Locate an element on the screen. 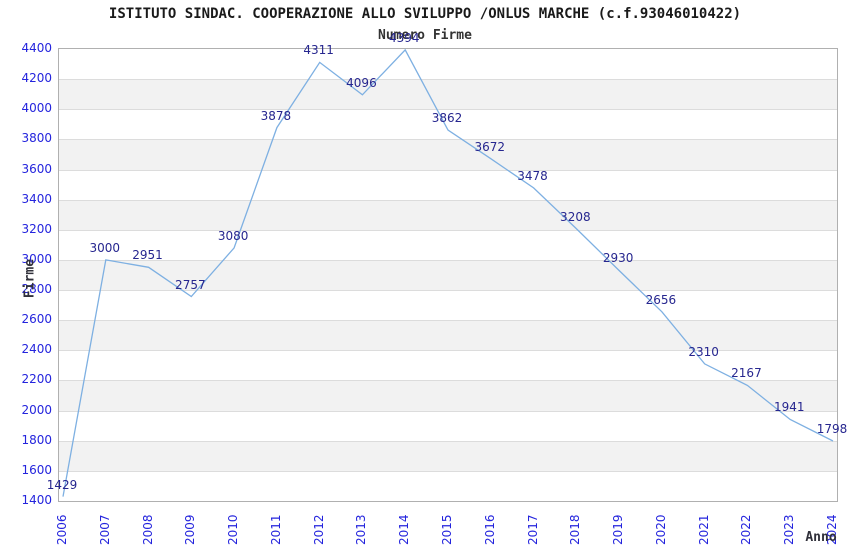 The height and width of the screenshot is (550, 850). data-point-label: 2167 is located at coordinates (746, 373).